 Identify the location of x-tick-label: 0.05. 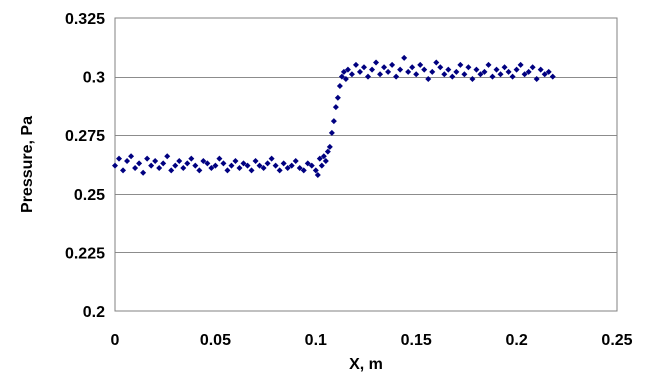
(215, 340).